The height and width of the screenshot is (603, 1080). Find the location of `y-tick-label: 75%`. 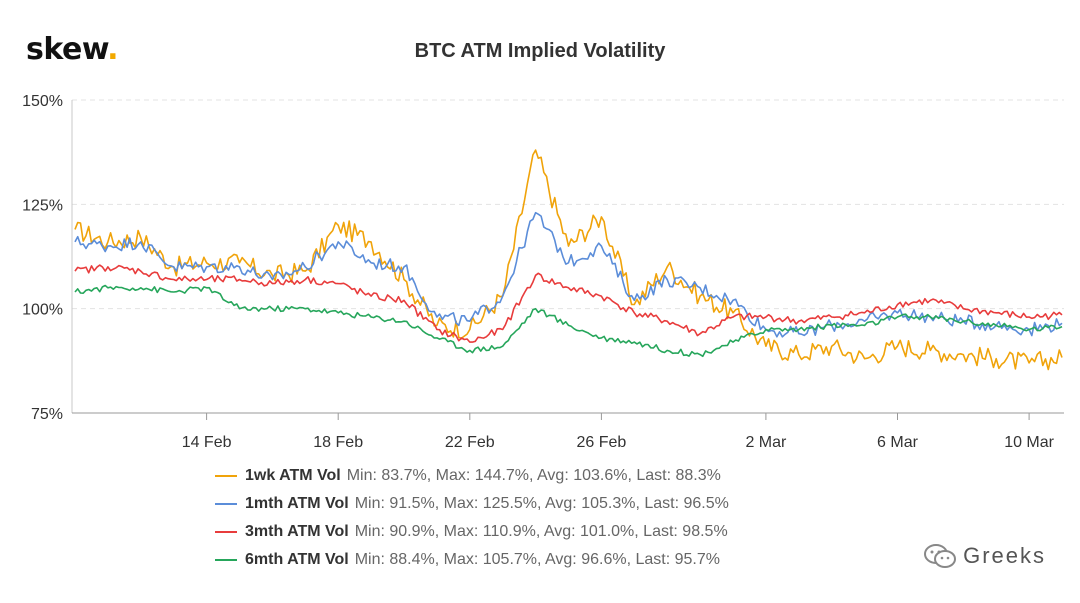

y-tick-label: 75% is located at coordinates (47, 414).